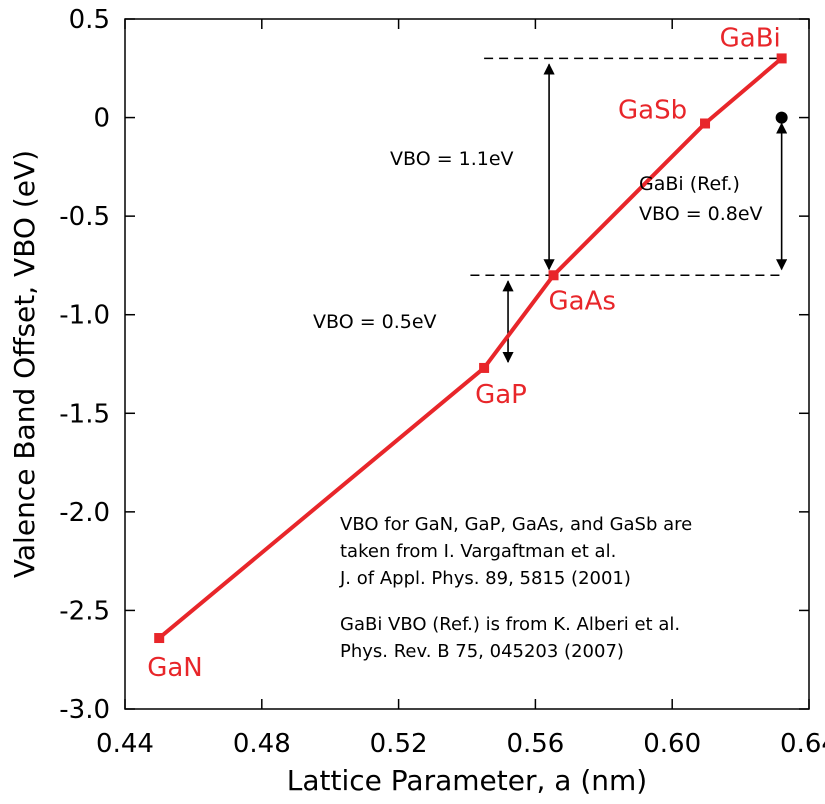 The height and width of the screenshot is (804, 825). What do you see at coordinates (652, 110) in the screenshot?
I see `point-label-gasb: GaSb` at bounding box center [652, 110].